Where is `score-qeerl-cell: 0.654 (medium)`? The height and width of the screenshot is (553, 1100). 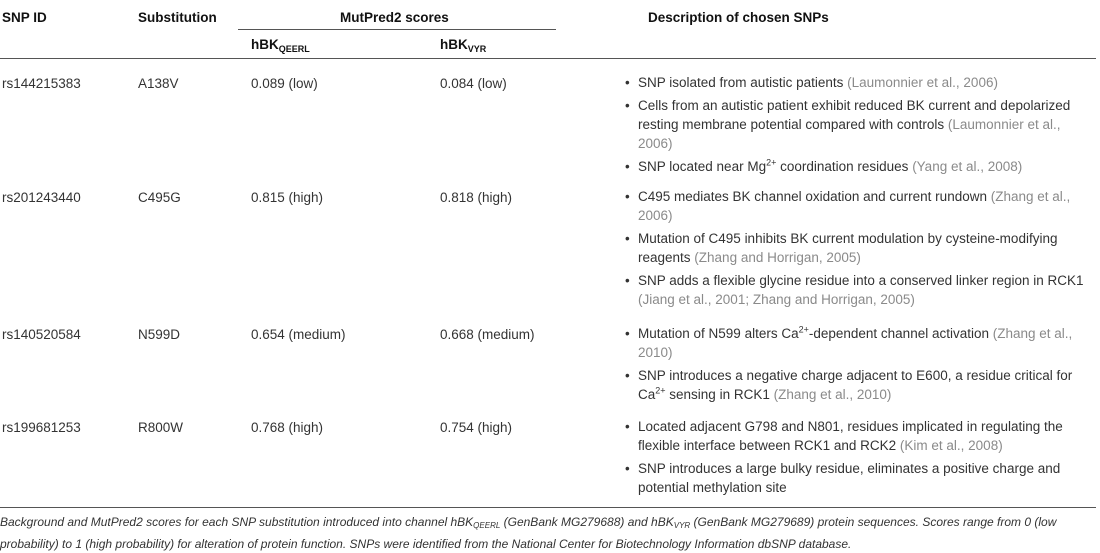
score-qeerl-cell: 0.654 (medium) is located at coordinates (298, 334).